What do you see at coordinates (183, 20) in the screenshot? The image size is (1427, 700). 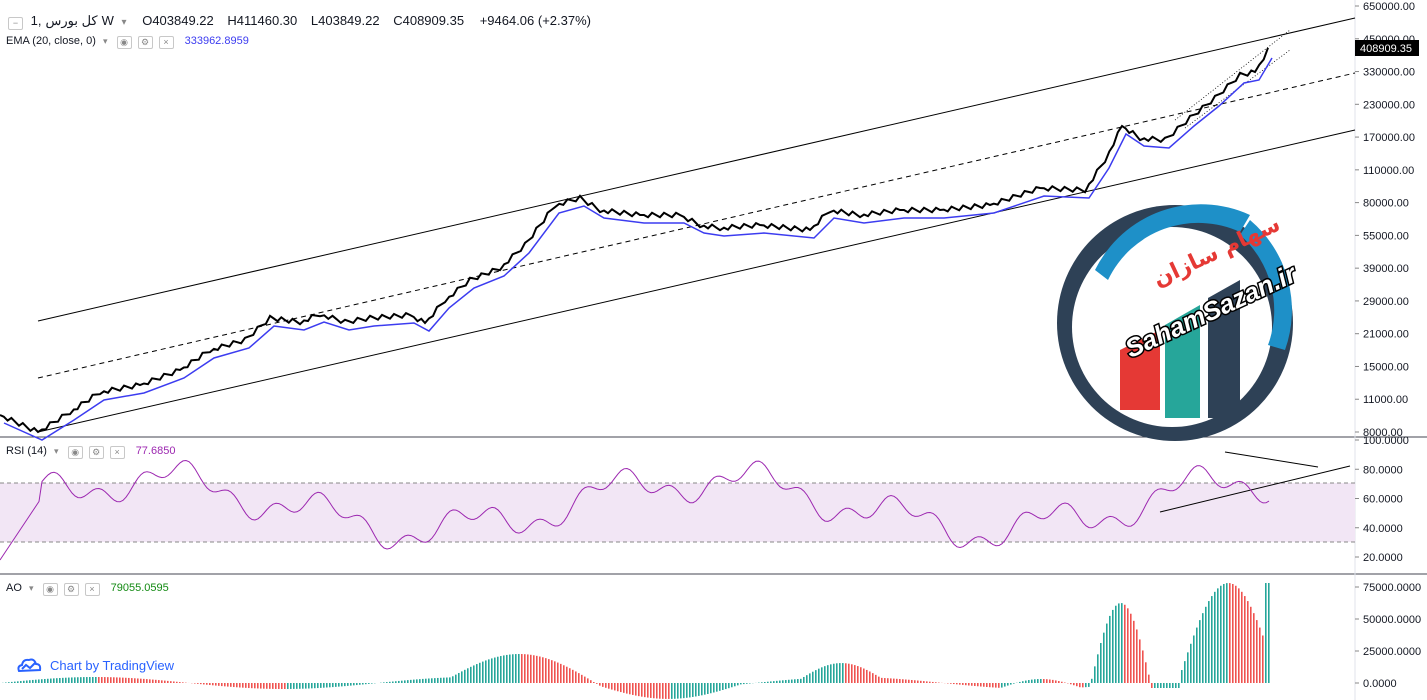 I see `open-value: 403849.22` at bounding box center [183, 20].